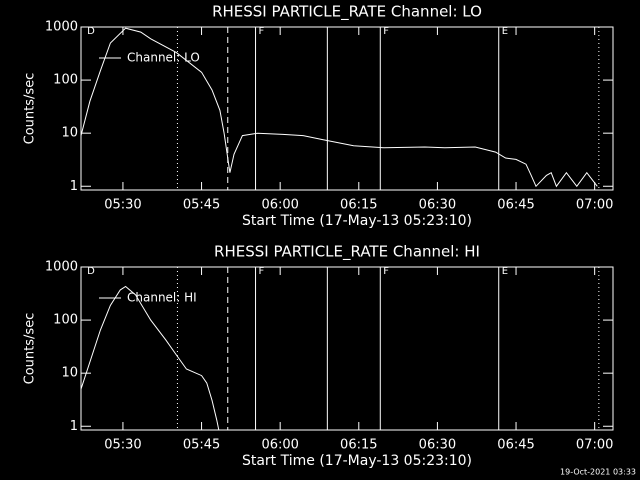 This screenshot has width=640, height=480. Describe the element at coordinates (150, 357) in the screenshot. I see `data-line` at that location.